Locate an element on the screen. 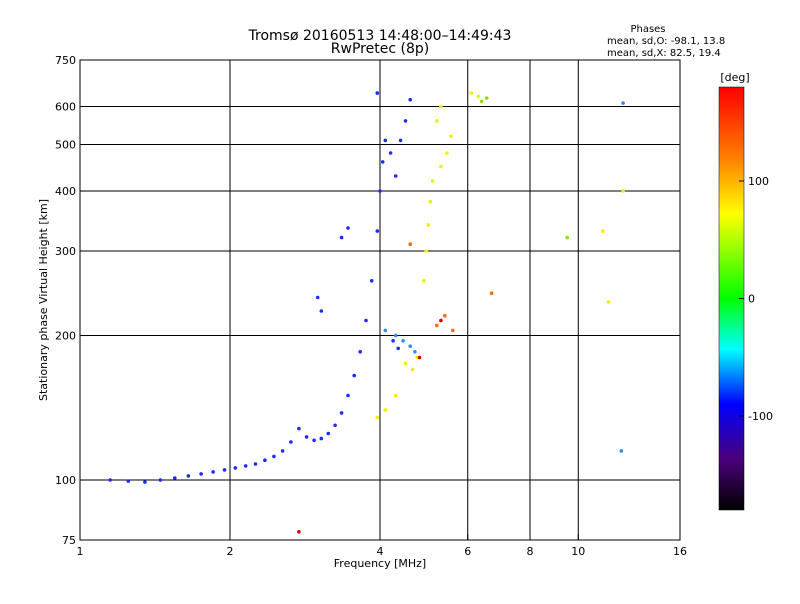 The image size is (800, 604). colorbar-tick-label: 0 is located at coordinates (751, 299).